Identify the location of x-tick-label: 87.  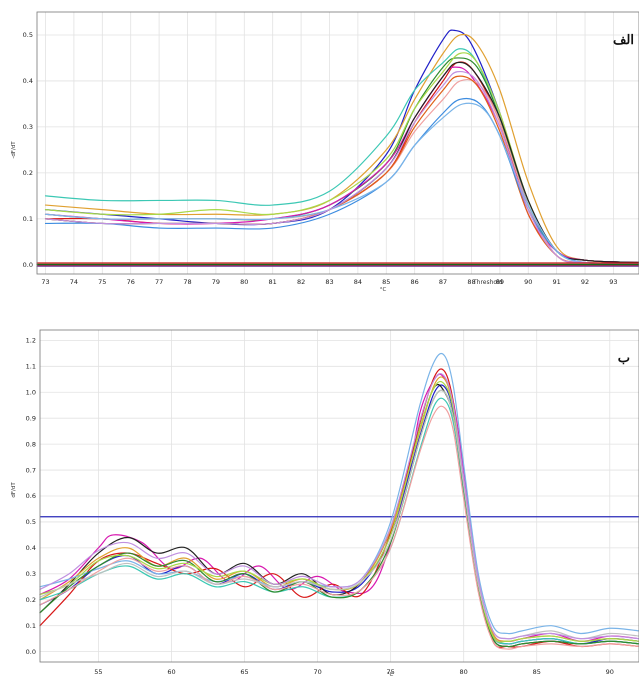
(443, 282).